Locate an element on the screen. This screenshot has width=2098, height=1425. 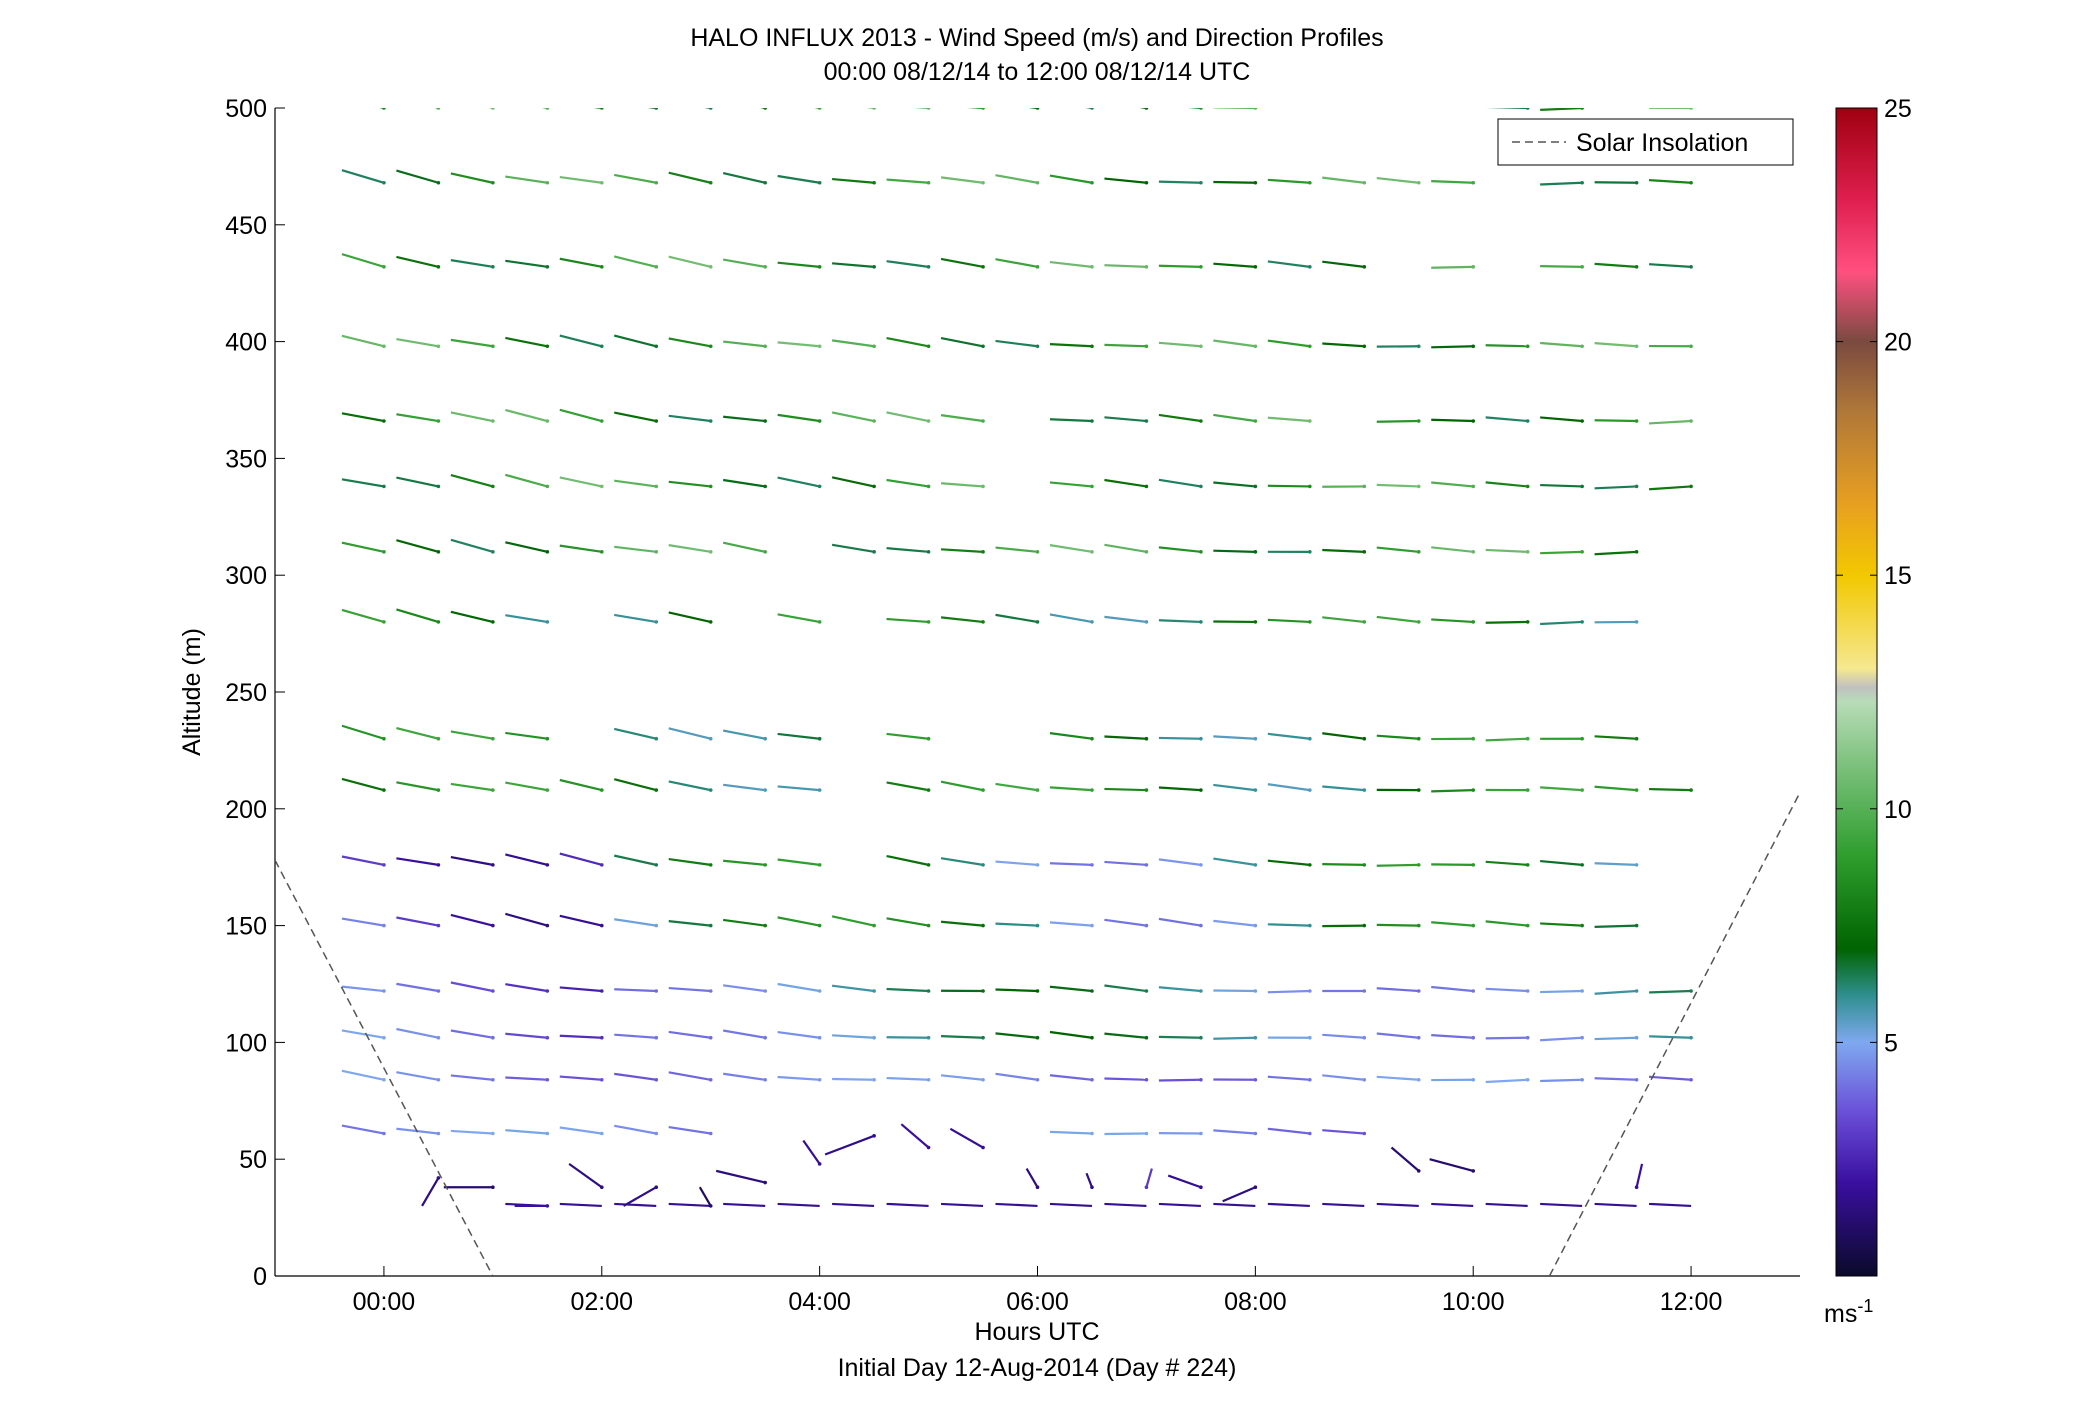
y-tick-label: 250 is located at coordinates (246, 693).